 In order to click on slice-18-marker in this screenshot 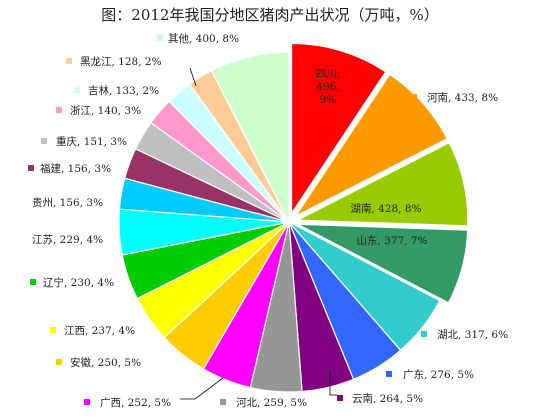, I will do `click(69, 61)`.